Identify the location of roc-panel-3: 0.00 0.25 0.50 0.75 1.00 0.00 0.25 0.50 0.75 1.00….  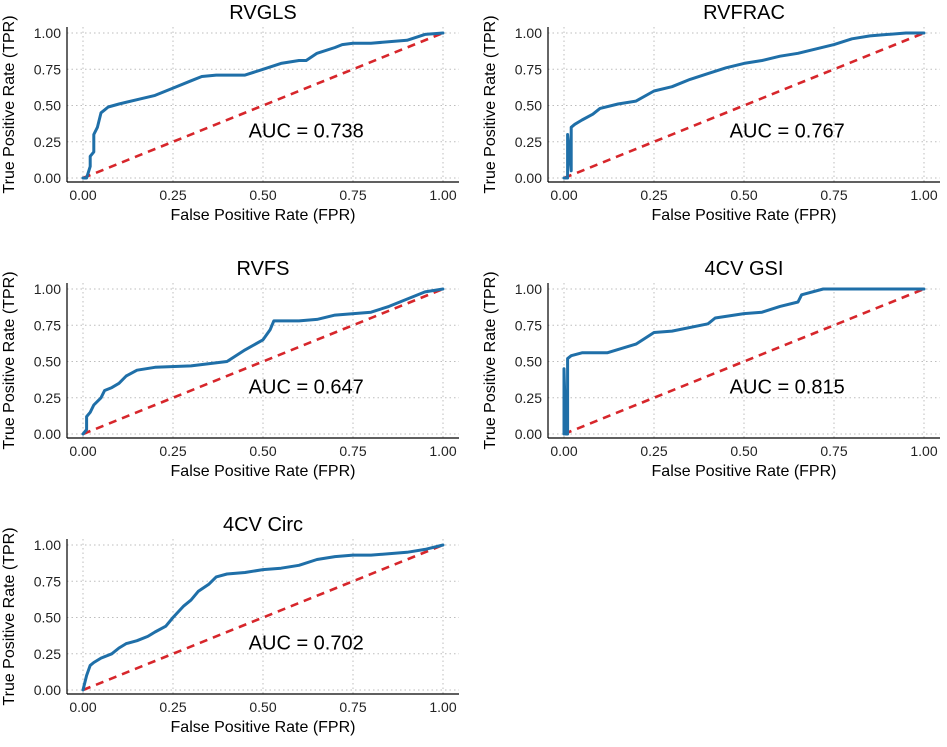
(230, 369).